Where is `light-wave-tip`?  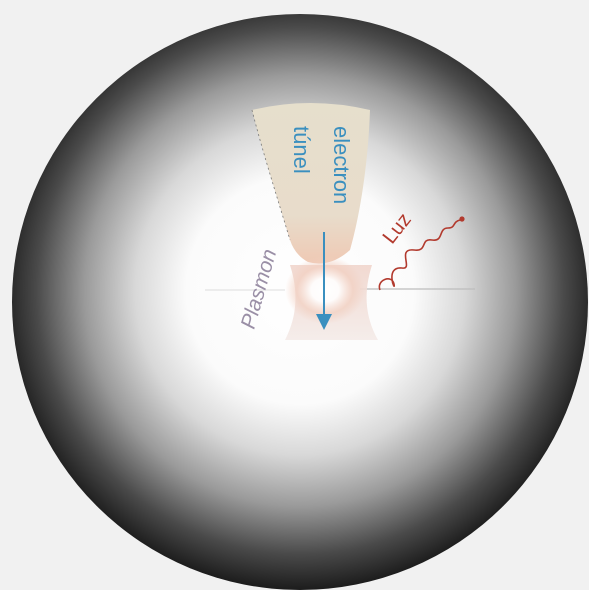
light-wave-tip is located at coordinates (462, 219).